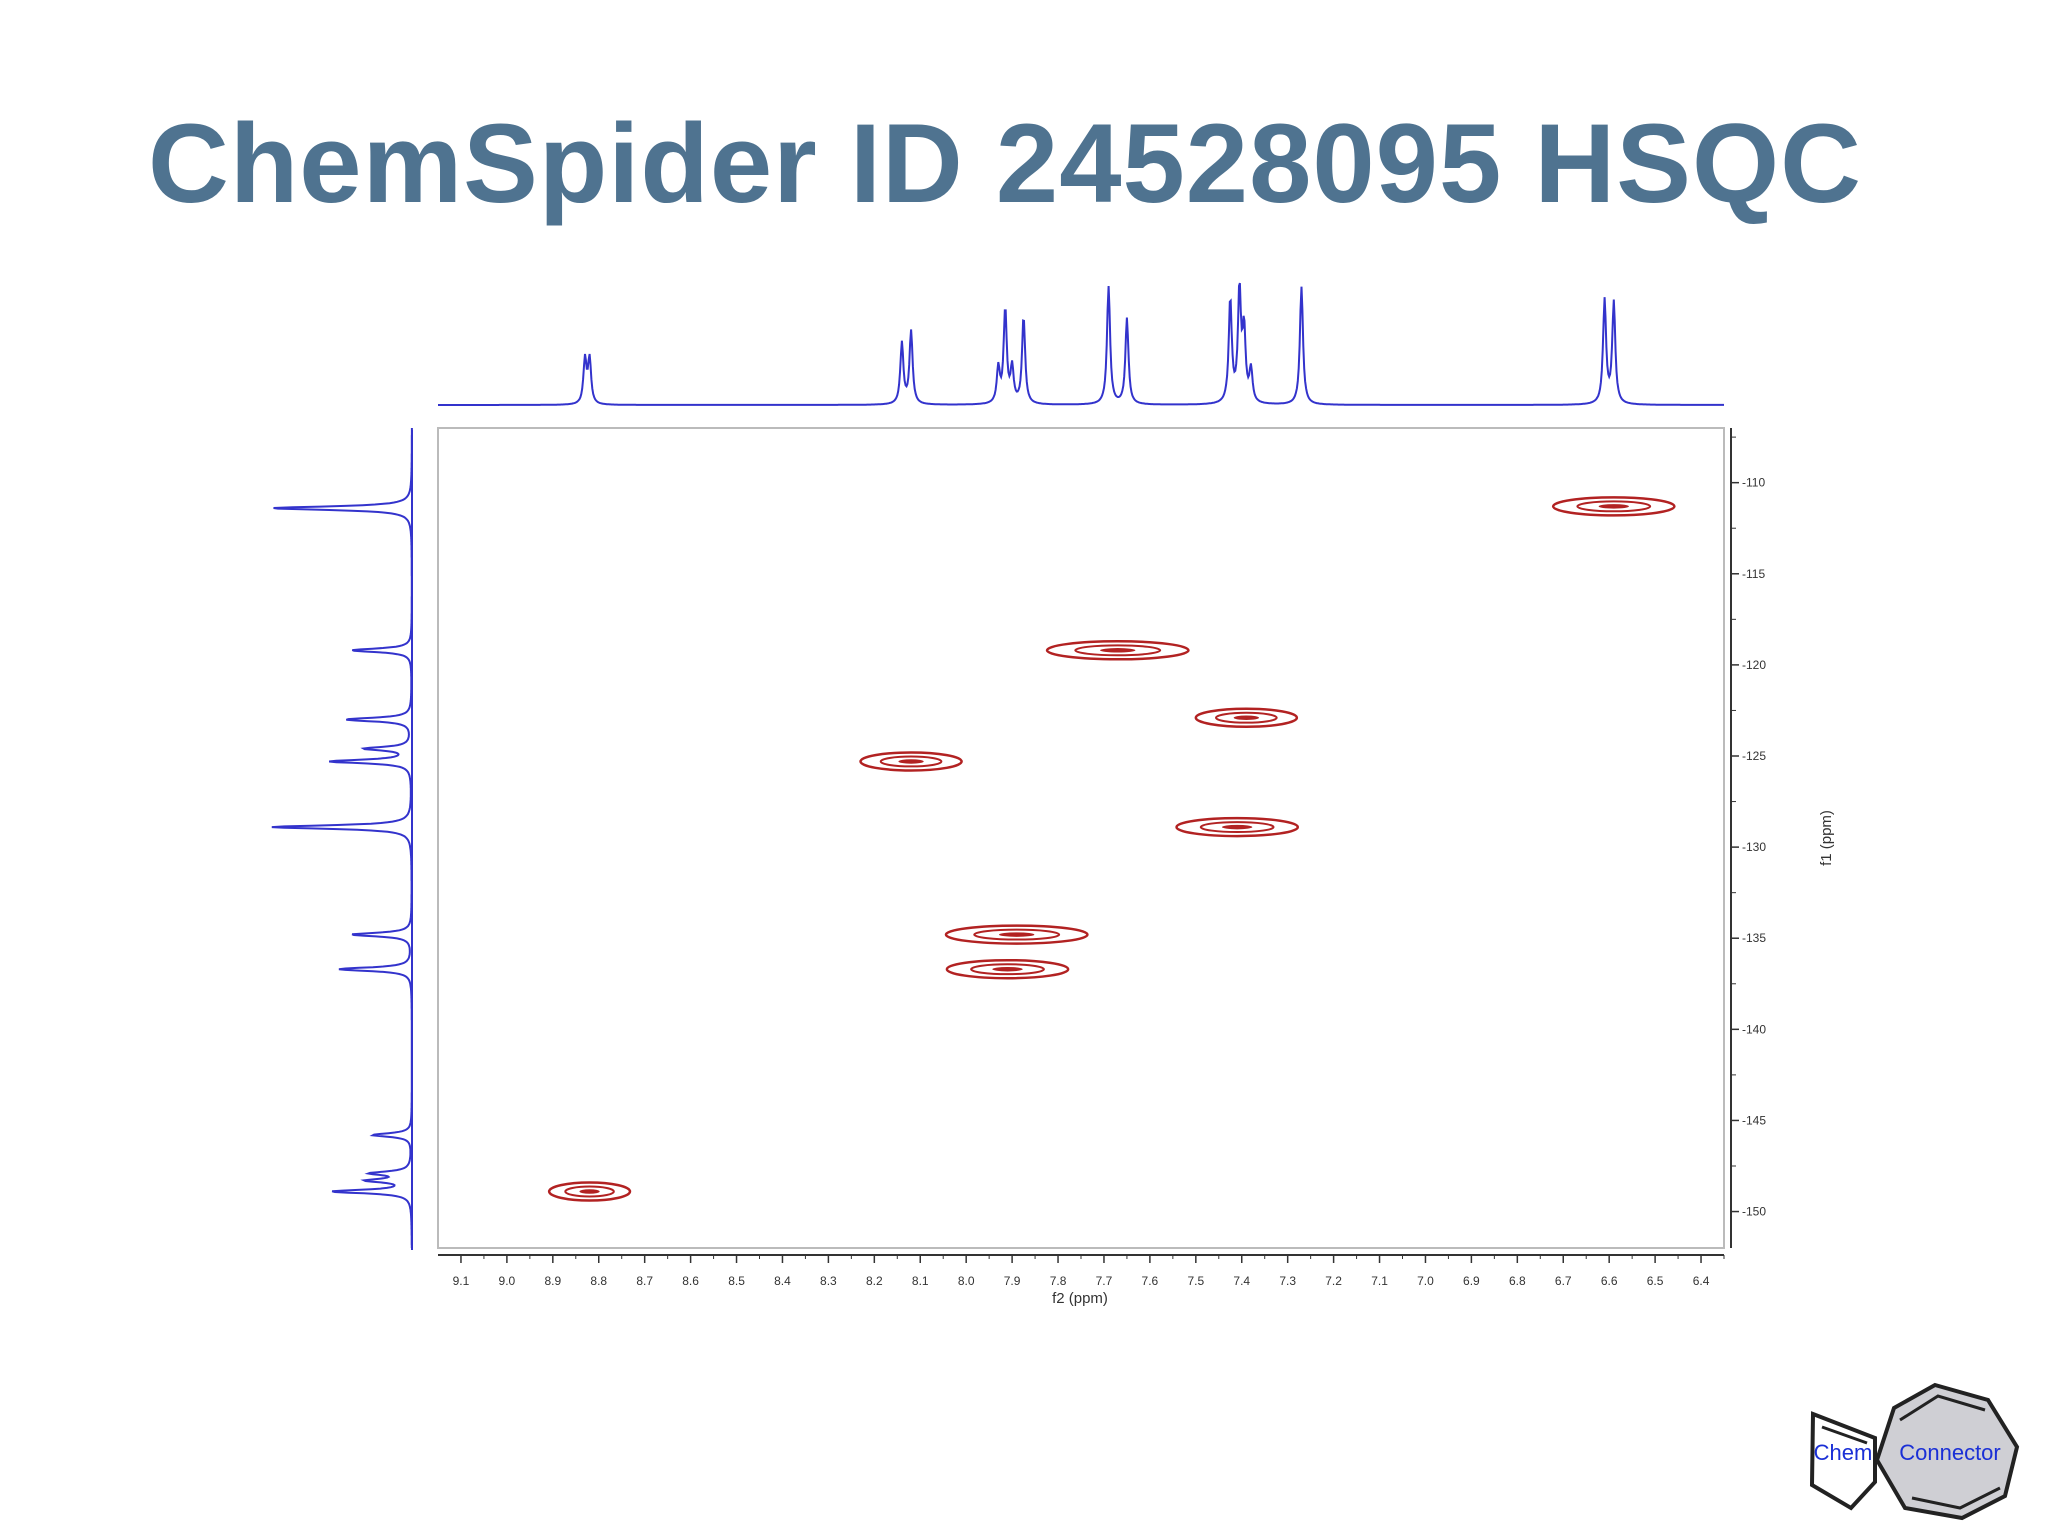 The height and width of the screenshot is (1536, 2048). I want to click on carbon-1d-spectrum, so click(342, 839).